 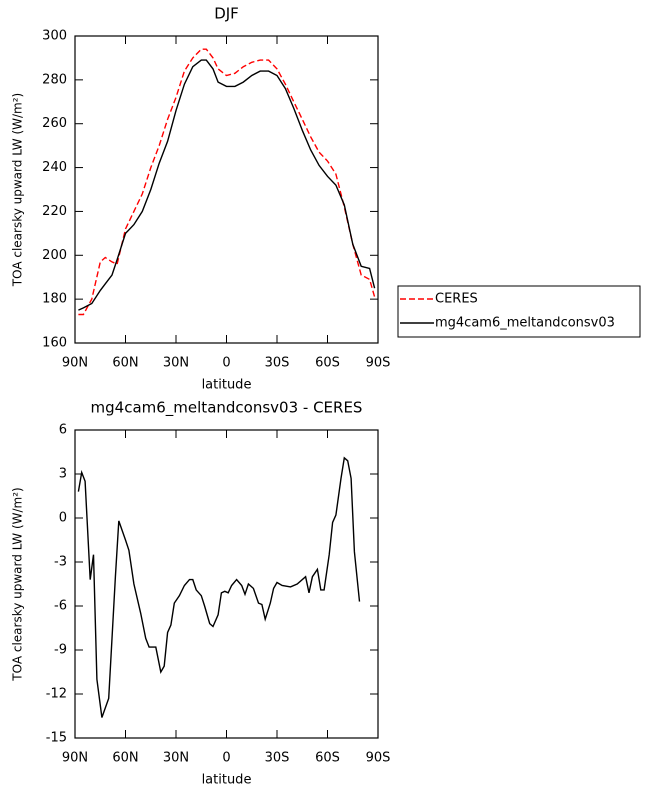 I want to click on y-tick-label: 180, so click(x=54, y=299).